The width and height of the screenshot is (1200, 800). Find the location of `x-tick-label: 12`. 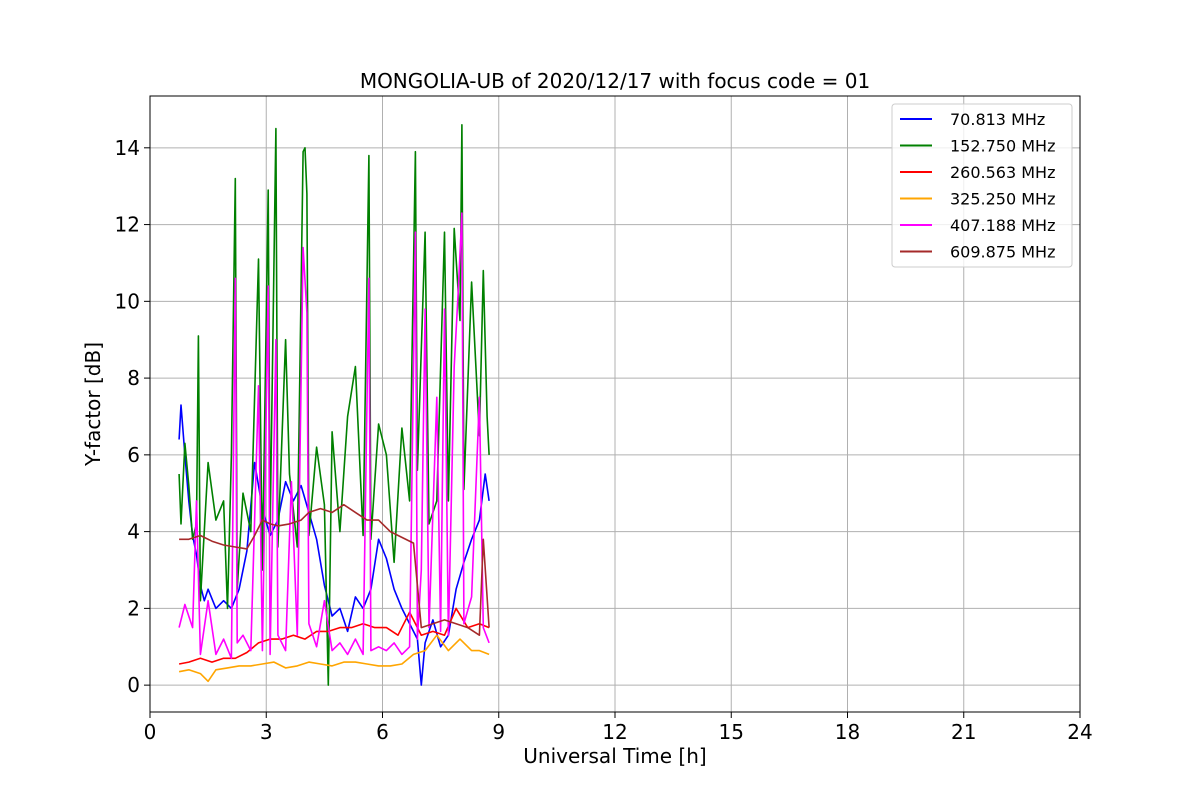

x-tick-label: 12 is located at coordinates (614, 732).